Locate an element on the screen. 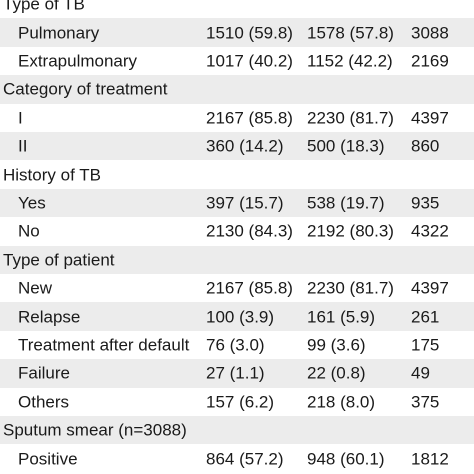 This screenshot has height=474, width=474. section-row-type-of-patient: Type of patient is located at coordinates (237, 259).